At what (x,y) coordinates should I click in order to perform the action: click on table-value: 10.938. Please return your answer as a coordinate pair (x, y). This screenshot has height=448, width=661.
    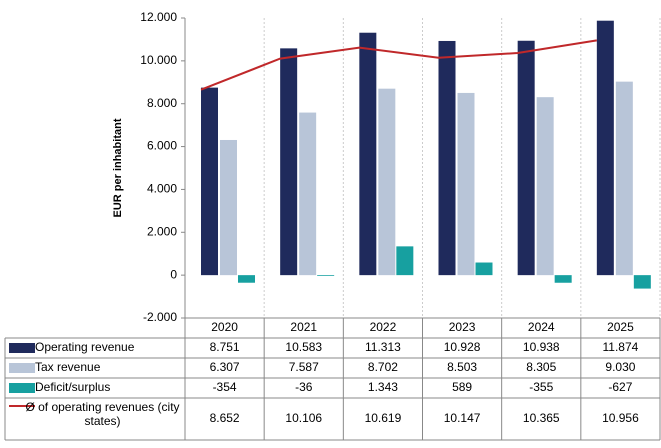
    Looking at the image, I should click on (541, 347).